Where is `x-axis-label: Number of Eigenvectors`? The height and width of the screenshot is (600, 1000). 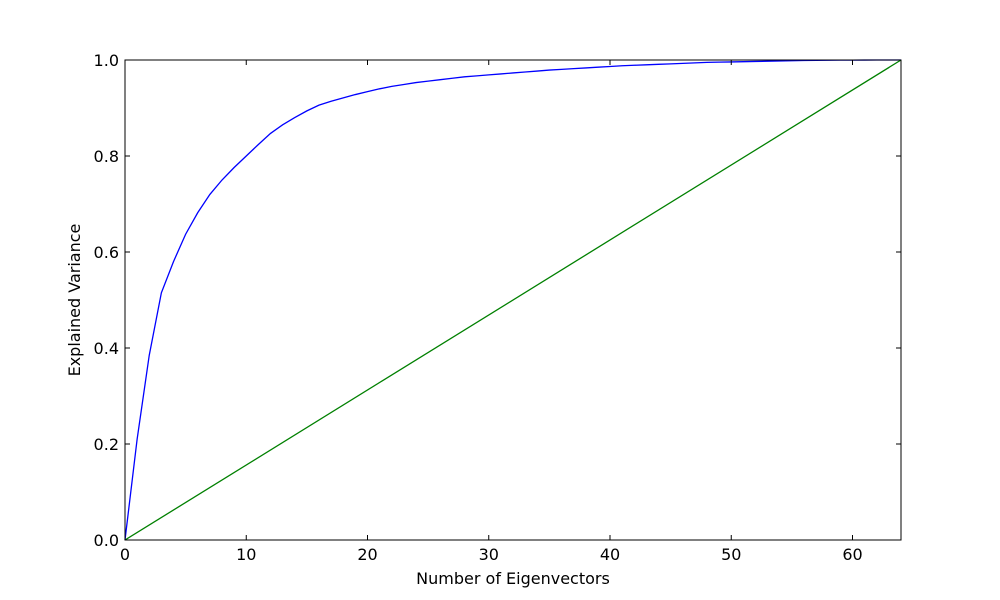
x-axis-label: Number of Eigenvectors is located at coordinates (513, 578).